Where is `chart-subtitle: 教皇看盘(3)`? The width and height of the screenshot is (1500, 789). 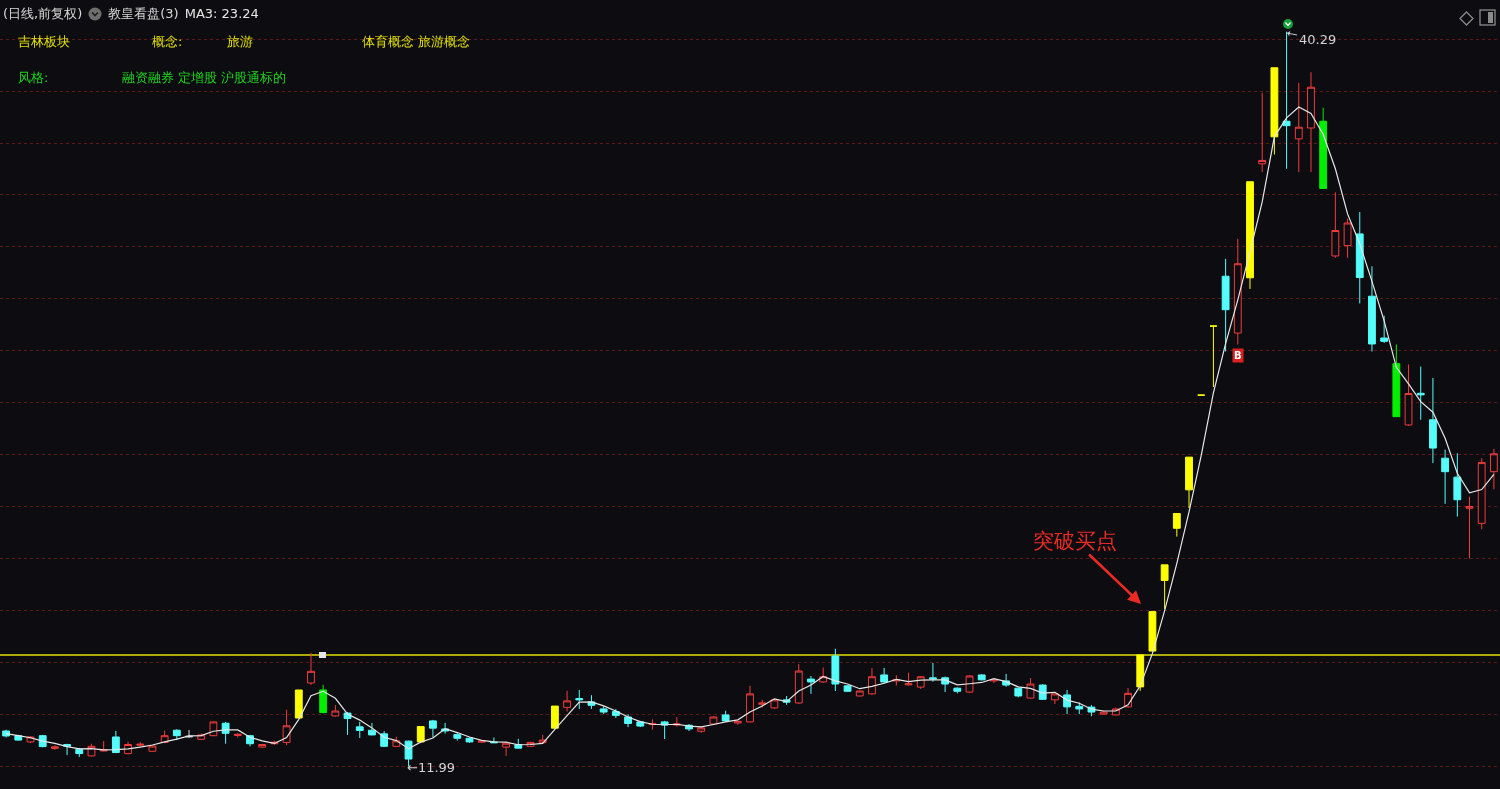 chart-subtitle: 教皇看盘(3) is located at coordinates (143, 13).